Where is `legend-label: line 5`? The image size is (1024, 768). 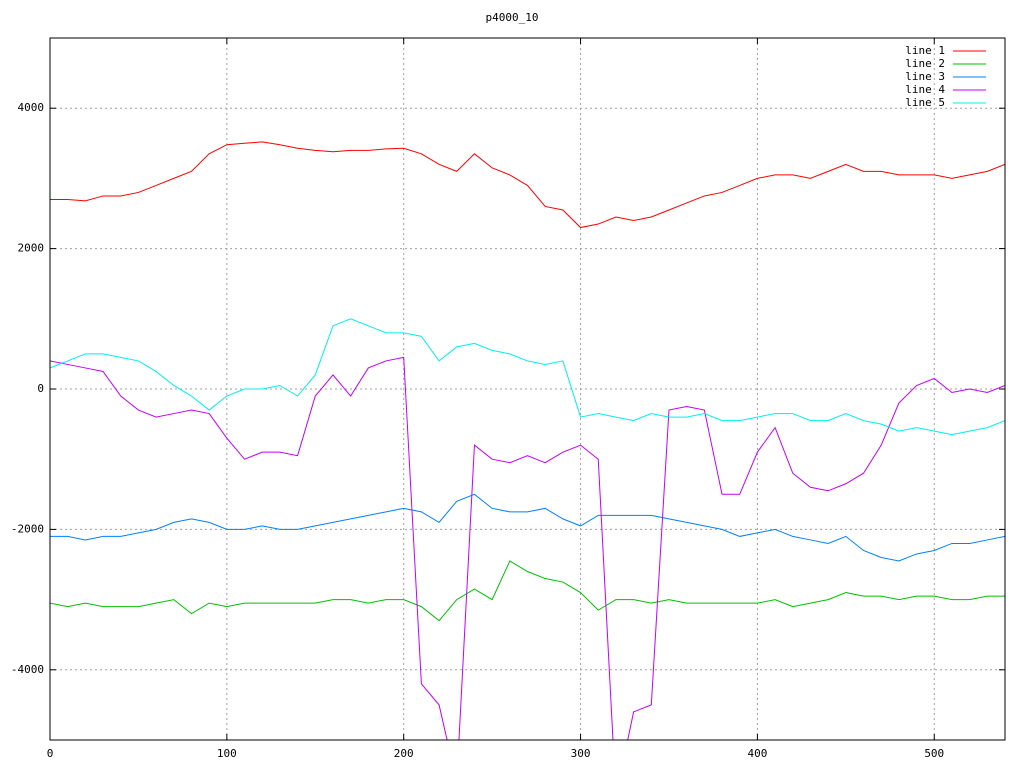 legend-label: line 5 is located at coordinates (925, 102).